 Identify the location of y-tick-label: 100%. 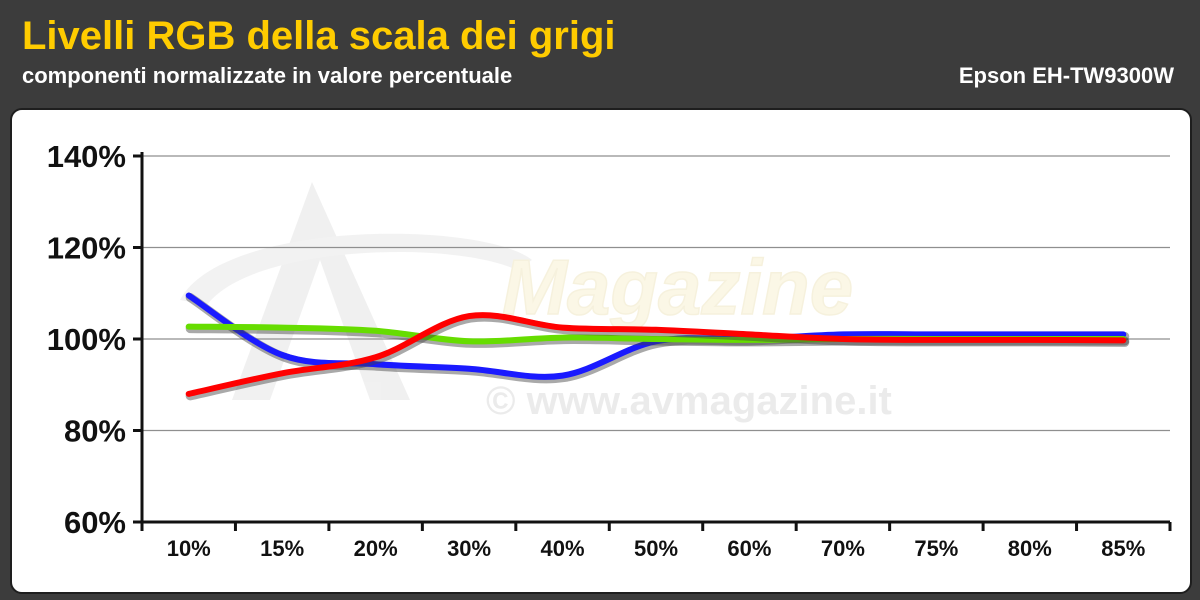
(86, 339).